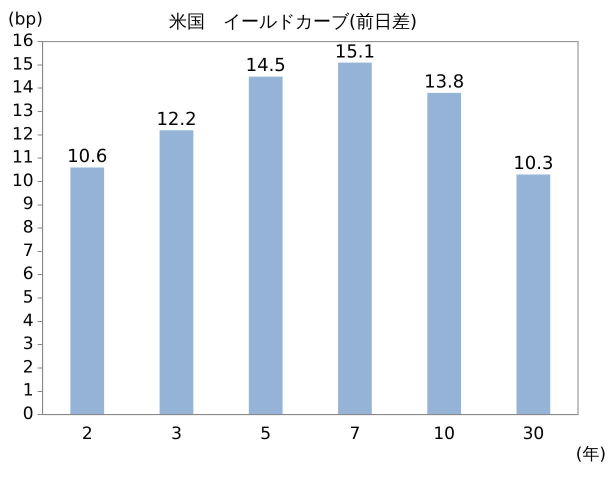 The height and width of the screenshot is (485, 616). What do you see at coordinates (28, 390) in the screenshot?
I see `y-tick-label: 1` at bounding box center [28, 390].